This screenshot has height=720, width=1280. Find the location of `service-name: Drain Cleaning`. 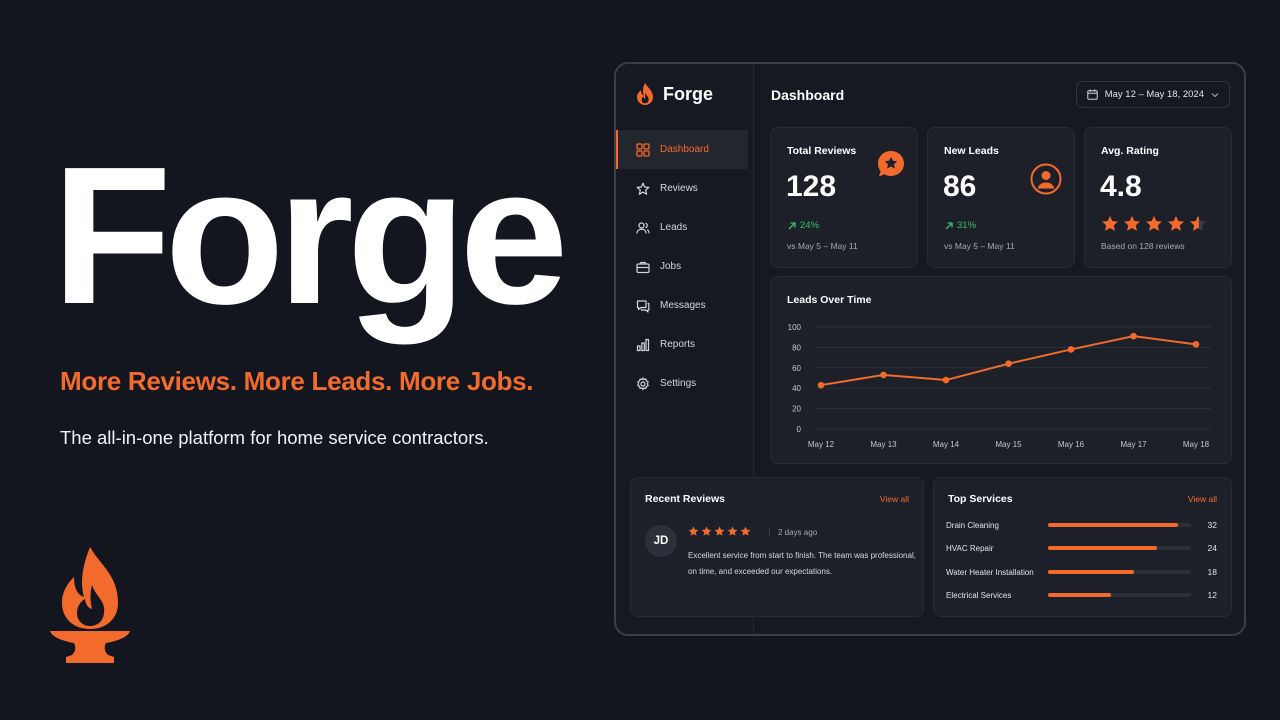

service-name: Drain Cleaning is located at coordinates (972, 525).